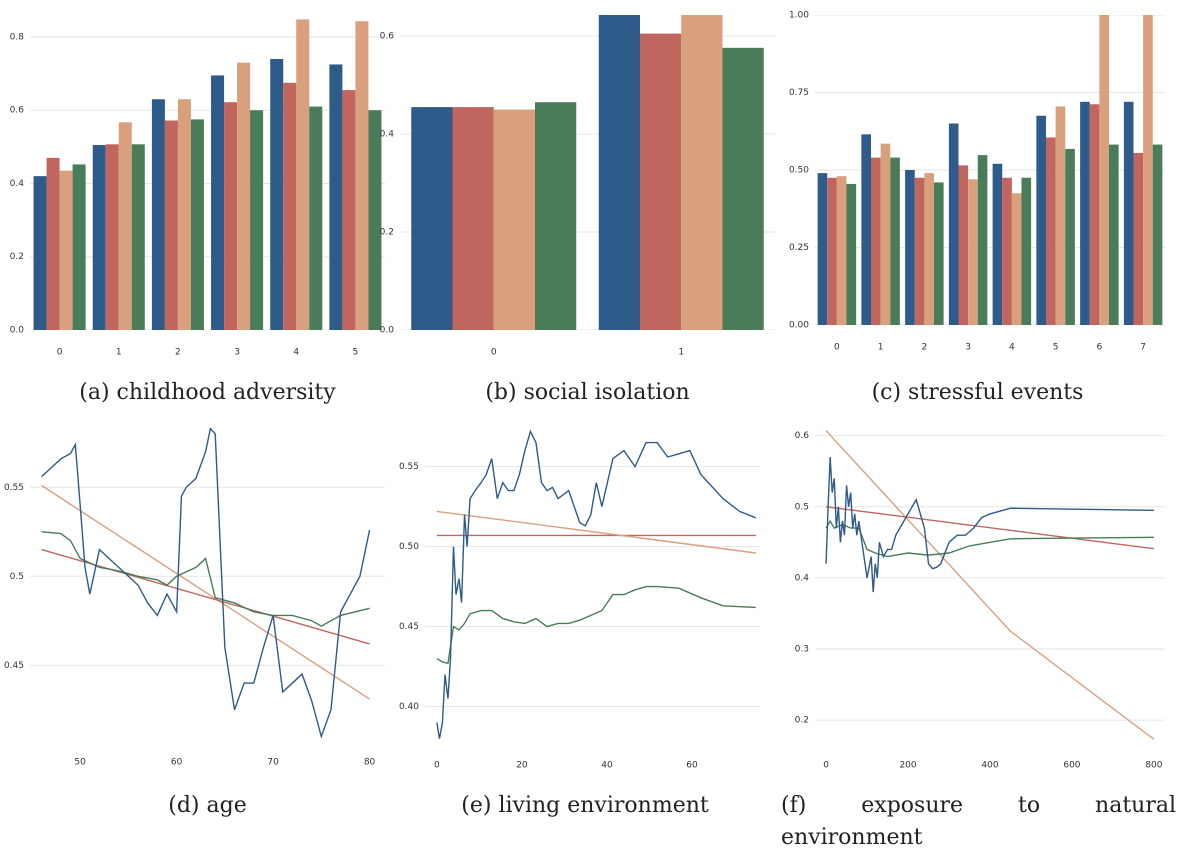 This screenshot has height=854, width=1178. What do you see at coordinates (522, 766) in the screenshot?
I see `x-tick-label: 20` at bounding box center [522, 766].